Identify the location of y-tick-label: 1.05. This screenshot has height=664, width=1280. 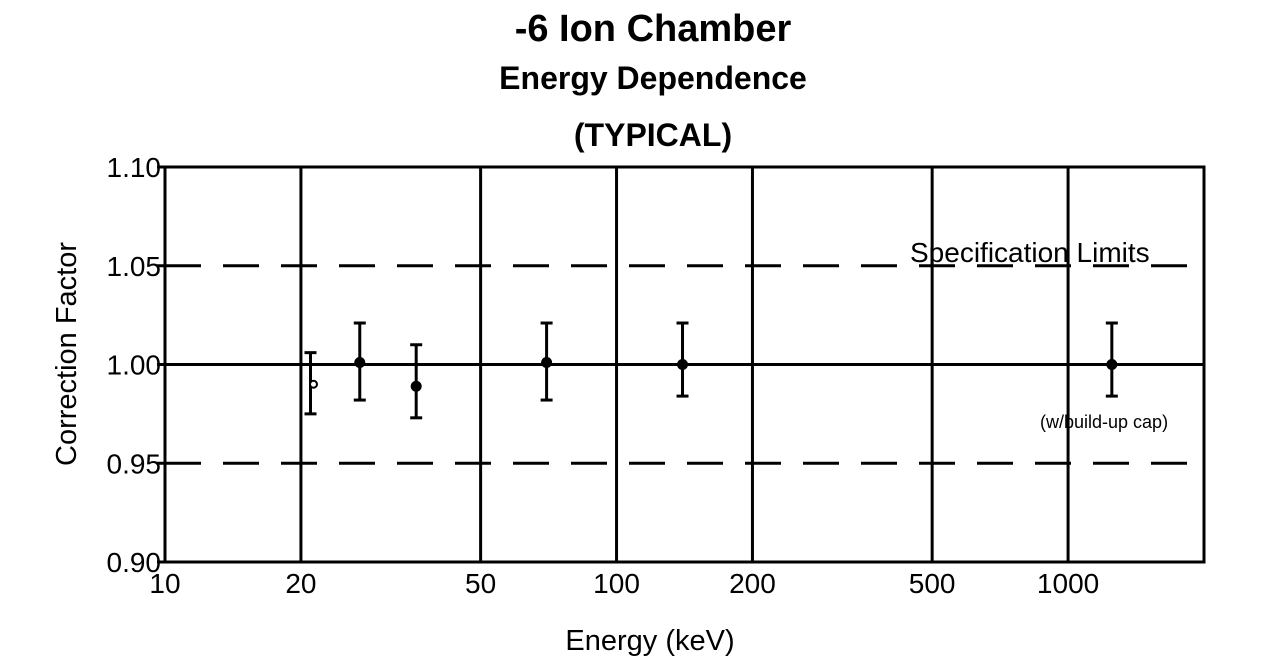
(134, 266).